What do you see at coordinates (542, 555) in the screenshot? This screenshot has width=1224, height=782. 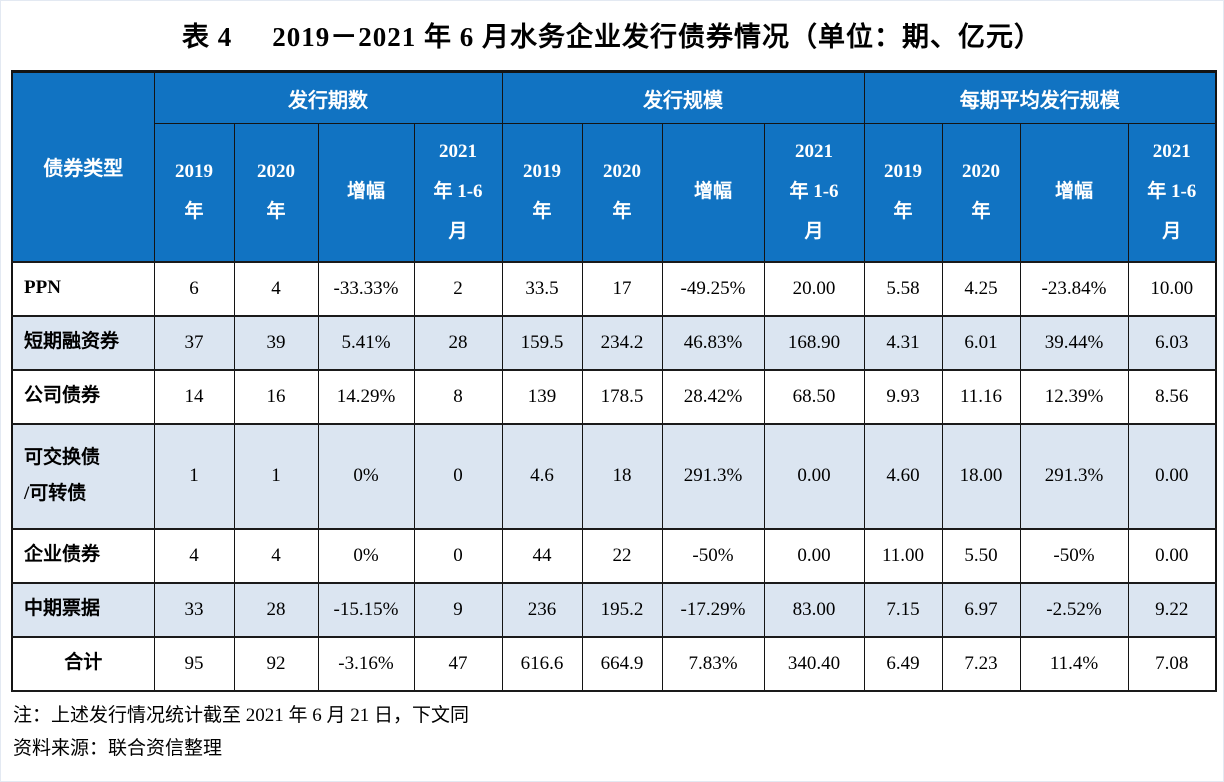 I see `table-cell: 44` at bounding box center [542, 555].